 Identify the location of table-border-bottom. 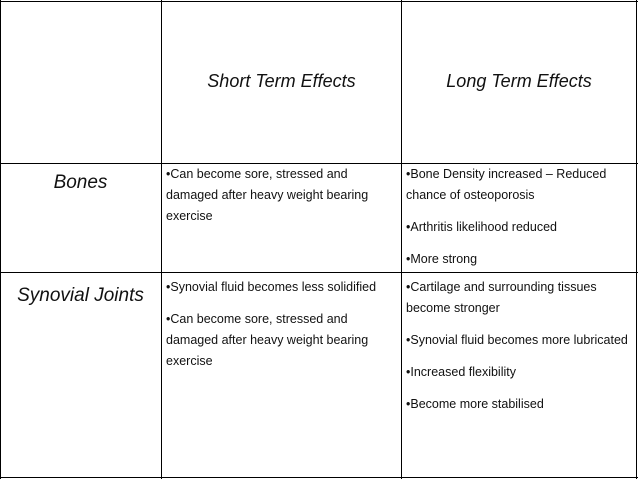
(319, 477).